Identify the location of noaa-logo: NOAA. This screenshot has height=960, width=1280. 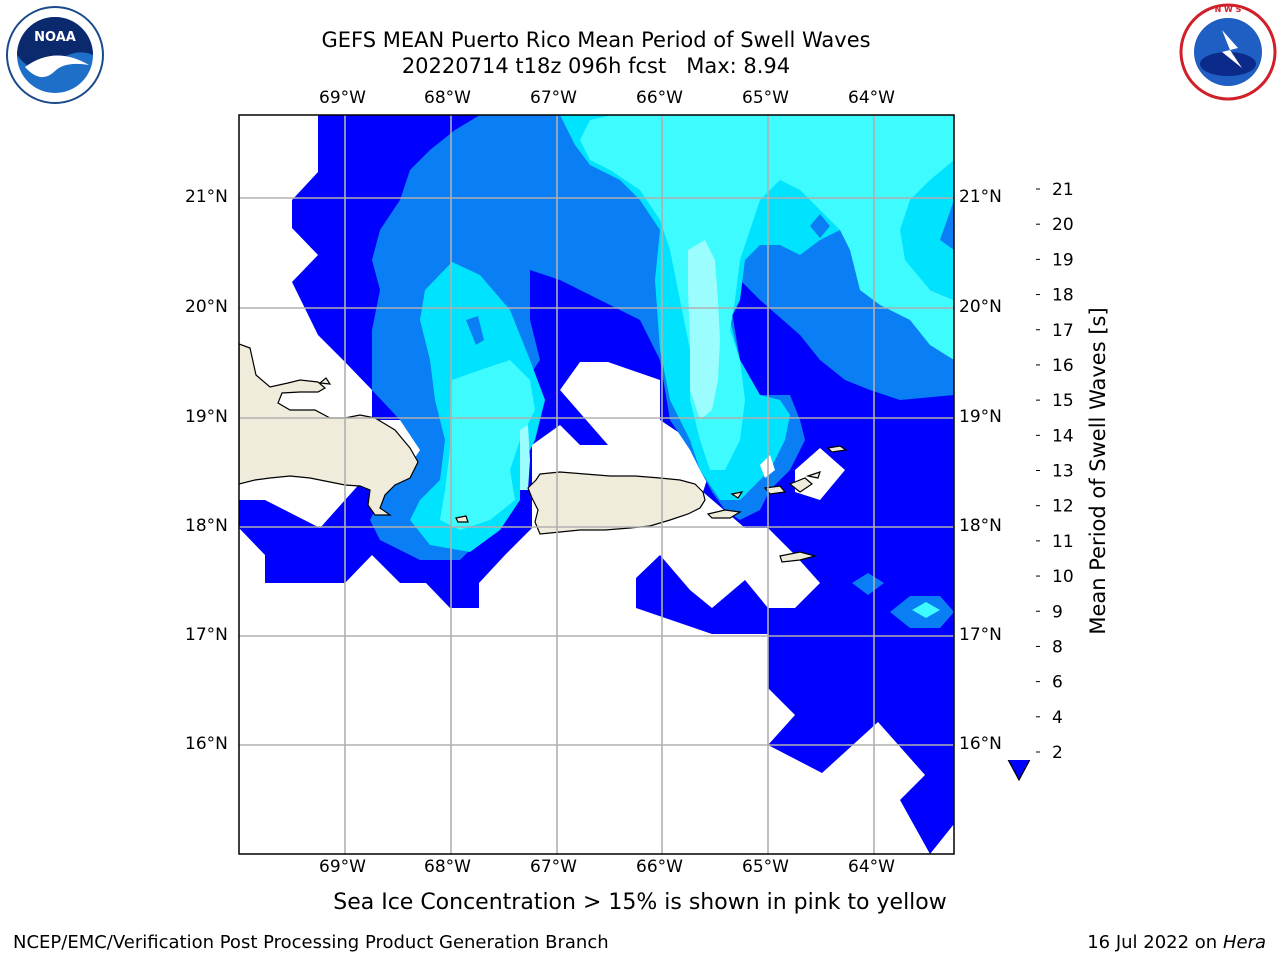
(55, 55).